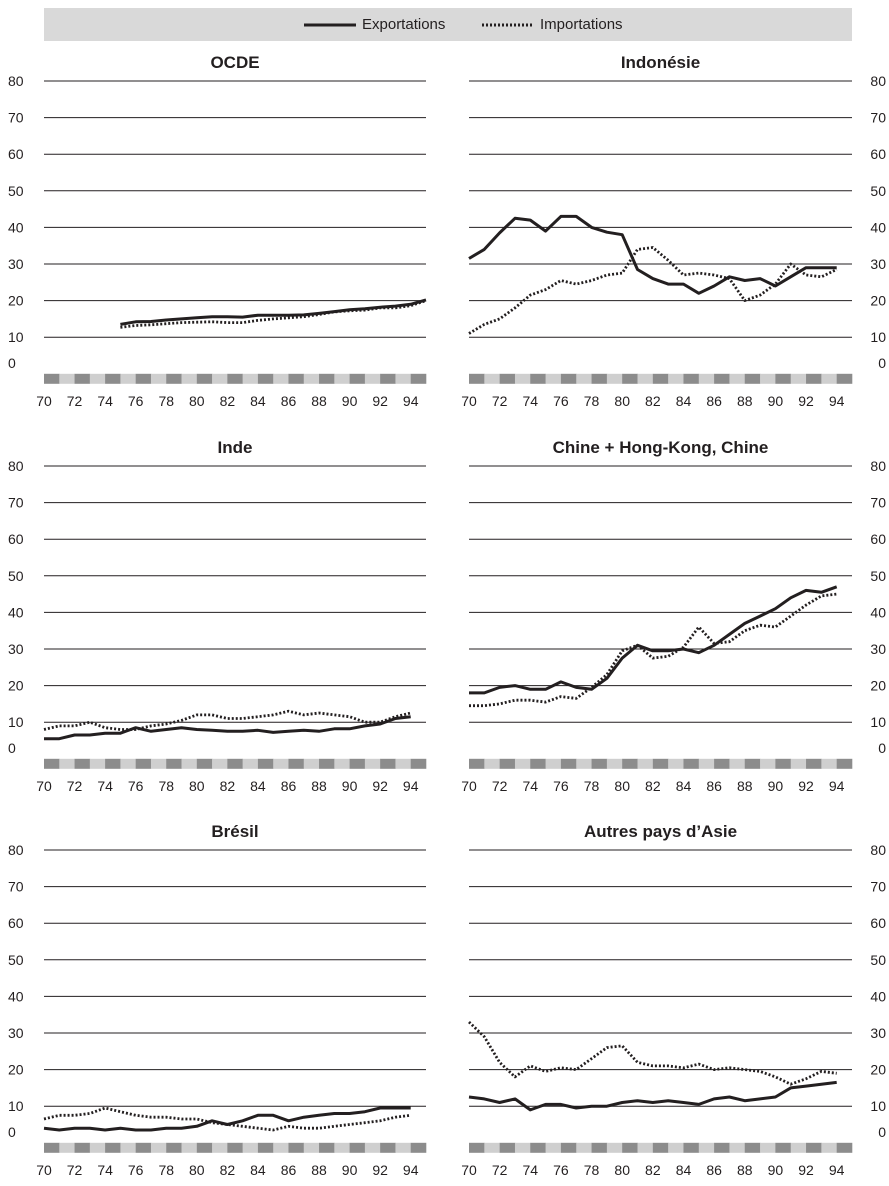 This screenshot has height=1186, width=889. Describe the element at coordinates (878, 1070) in the screenshot. I see `y-tick-label: 20` at that location.